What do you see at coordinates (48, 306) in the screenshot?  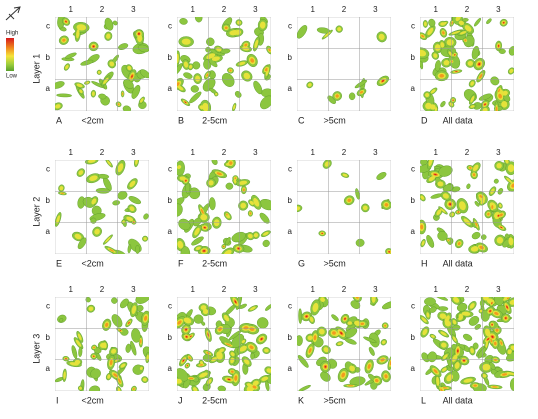 I see `row-label: c` at bounding box center [48, 306].